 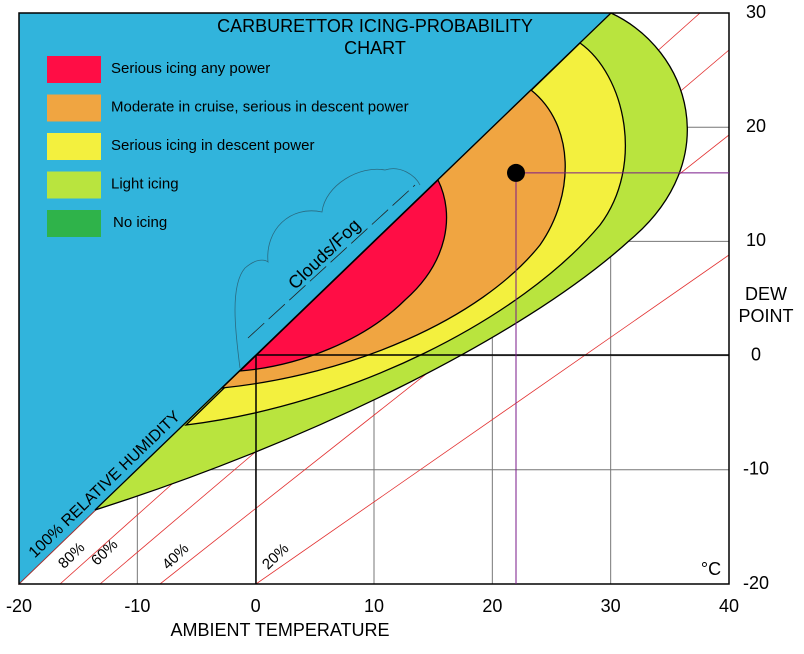 What do you see at coordinates (212, 145) in the screenshot?
I see `legend-label: Serious icing in descent power` at bounding box center [212, 145].